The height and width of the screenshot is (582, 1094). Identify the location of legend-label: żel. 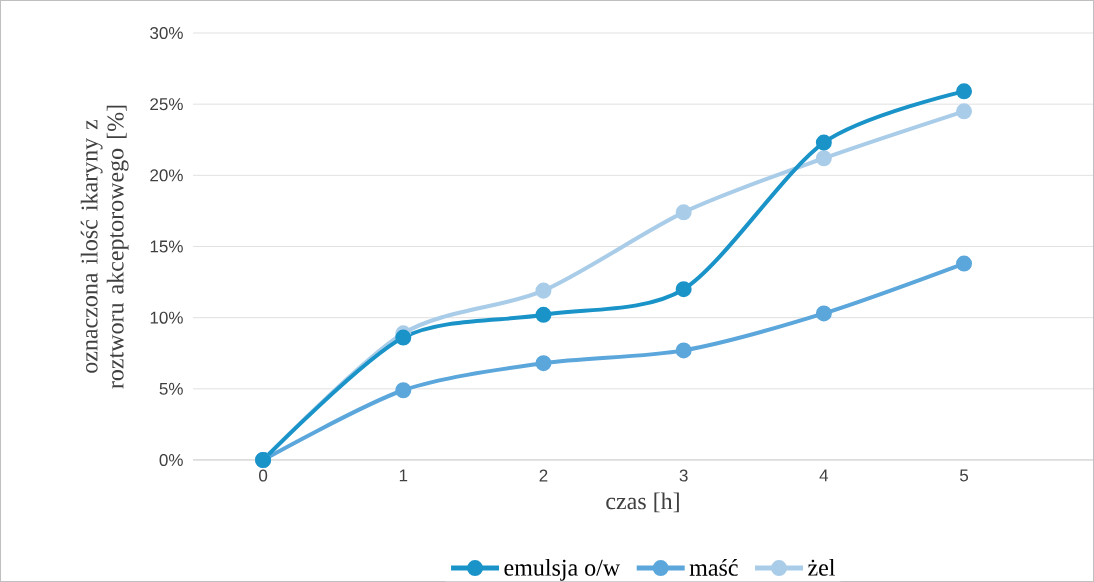
(821, 567).